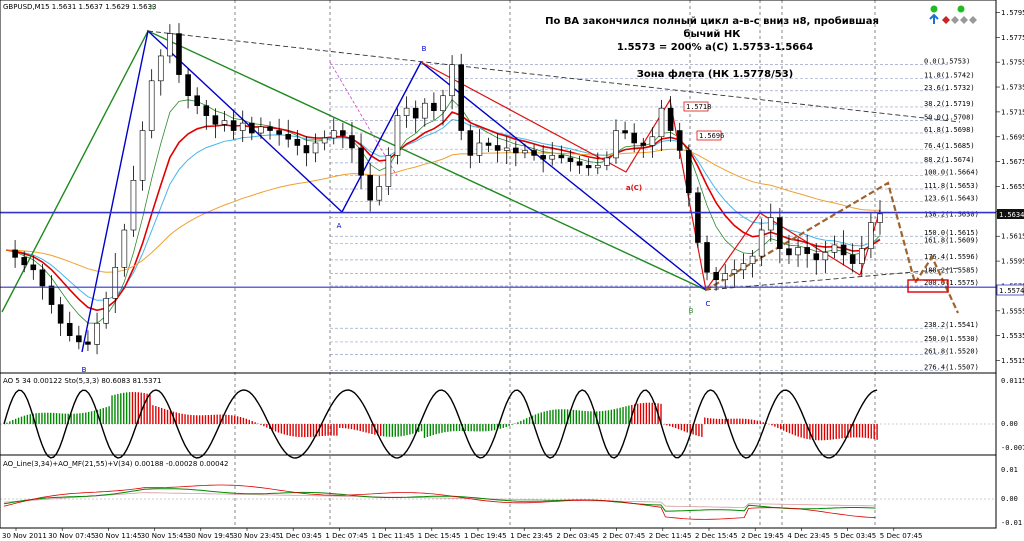  I want to click on time-axis-label: 1 Dec 03:45, so click(300, 536).